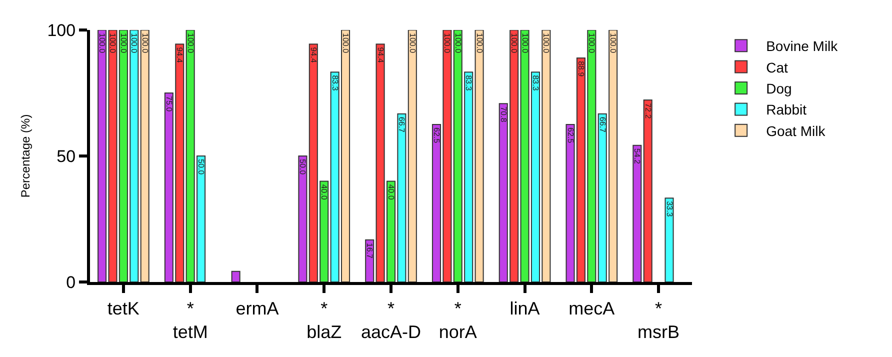 This screenshot has width=892, height=357. What do you see at coordinates (786, 110) in the screenshot?
I see `legend-label: Rabbit` at bounding box center [786, 110].